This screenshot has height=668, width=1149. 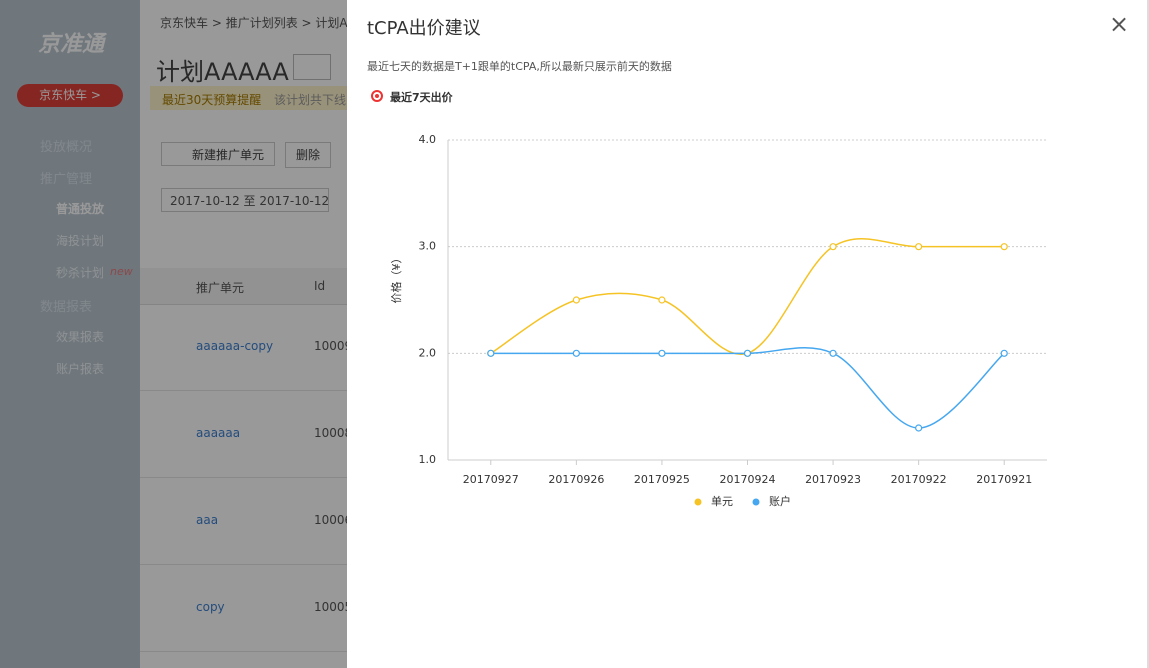 I want to click on x-tick-label: 20170924, so click(x=748, y=479).